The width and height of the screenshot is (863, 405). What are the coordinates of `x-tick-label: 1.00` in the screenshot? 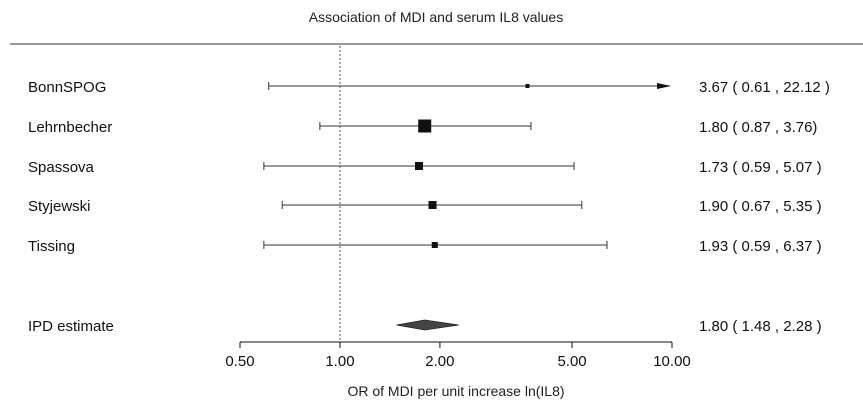 It's located at (339, 361).